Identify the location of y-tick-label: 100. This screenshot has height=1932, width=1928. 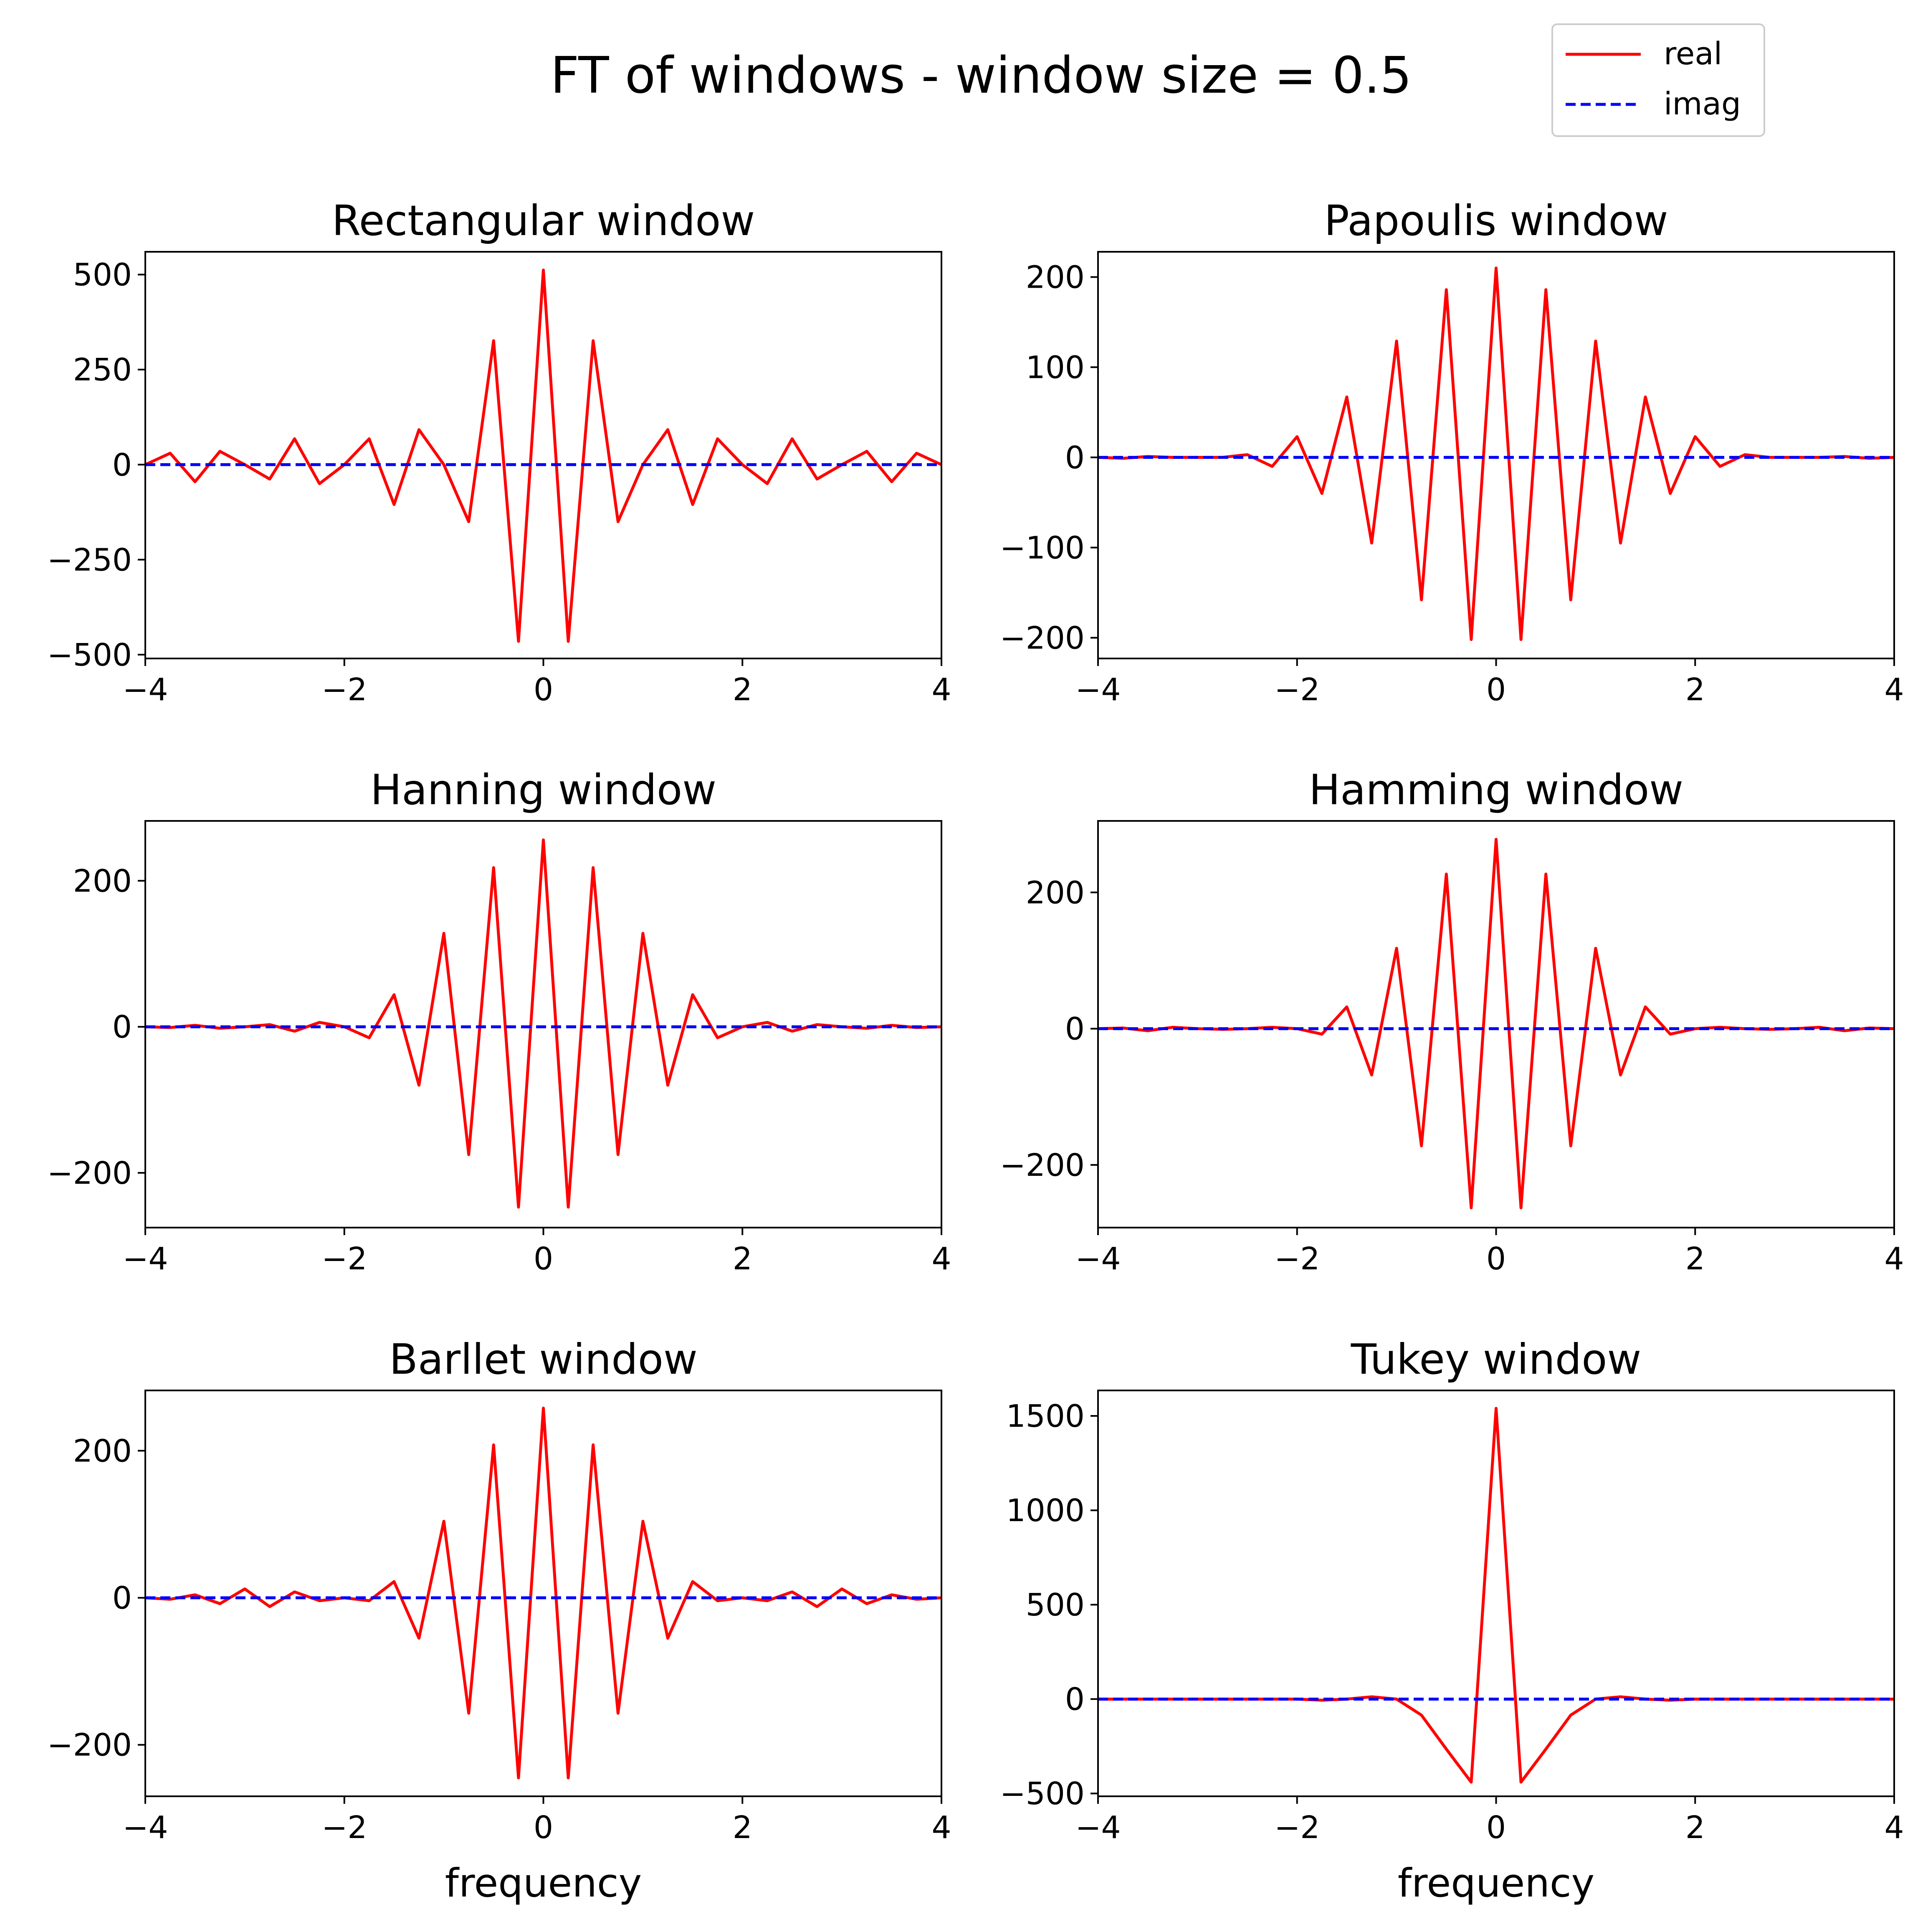
(1055, 367).